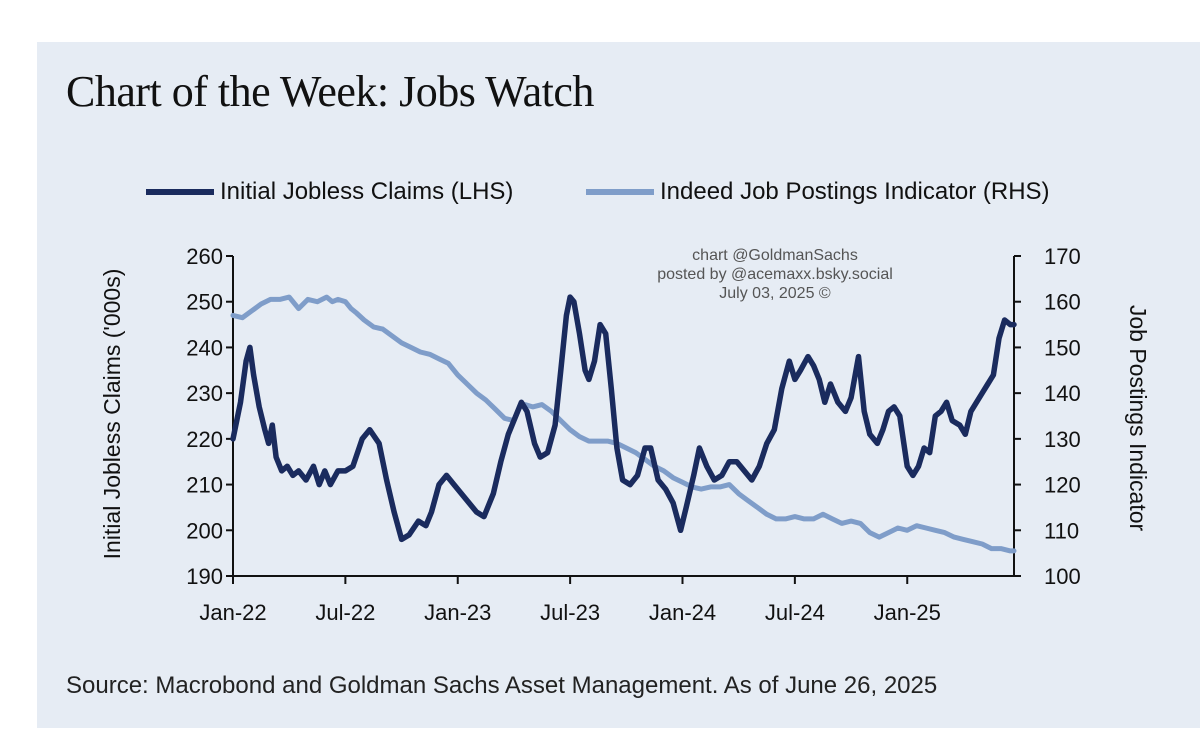 This screenshot has height=740, width=1200. Describe the element at coordinates (1062, 439) in the screenshot. I see `right-tick-label: 130` at that location.